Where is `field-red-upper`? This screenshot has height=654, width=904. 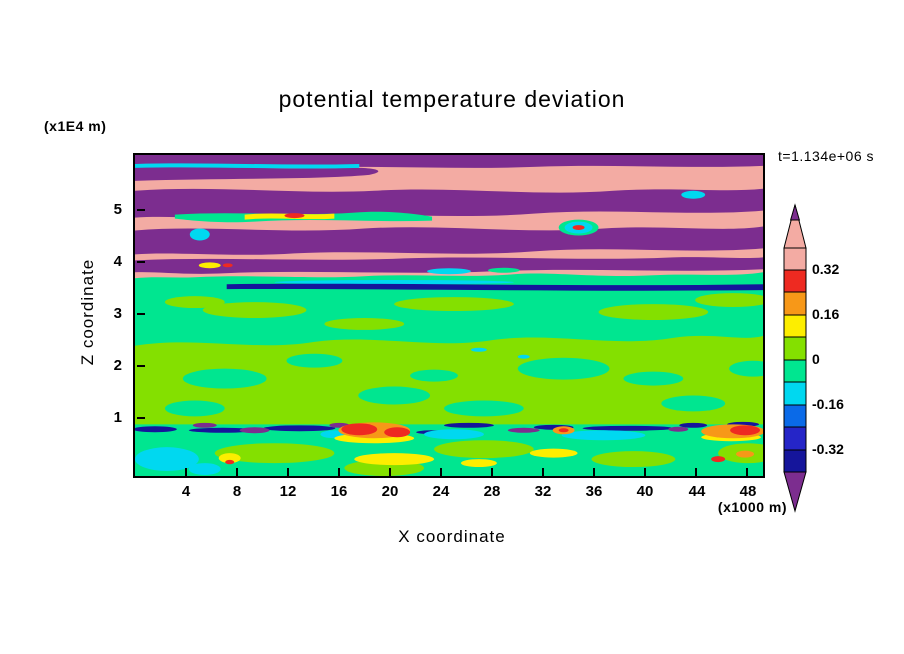
field-red-upper is located at coordinates (403, 240).